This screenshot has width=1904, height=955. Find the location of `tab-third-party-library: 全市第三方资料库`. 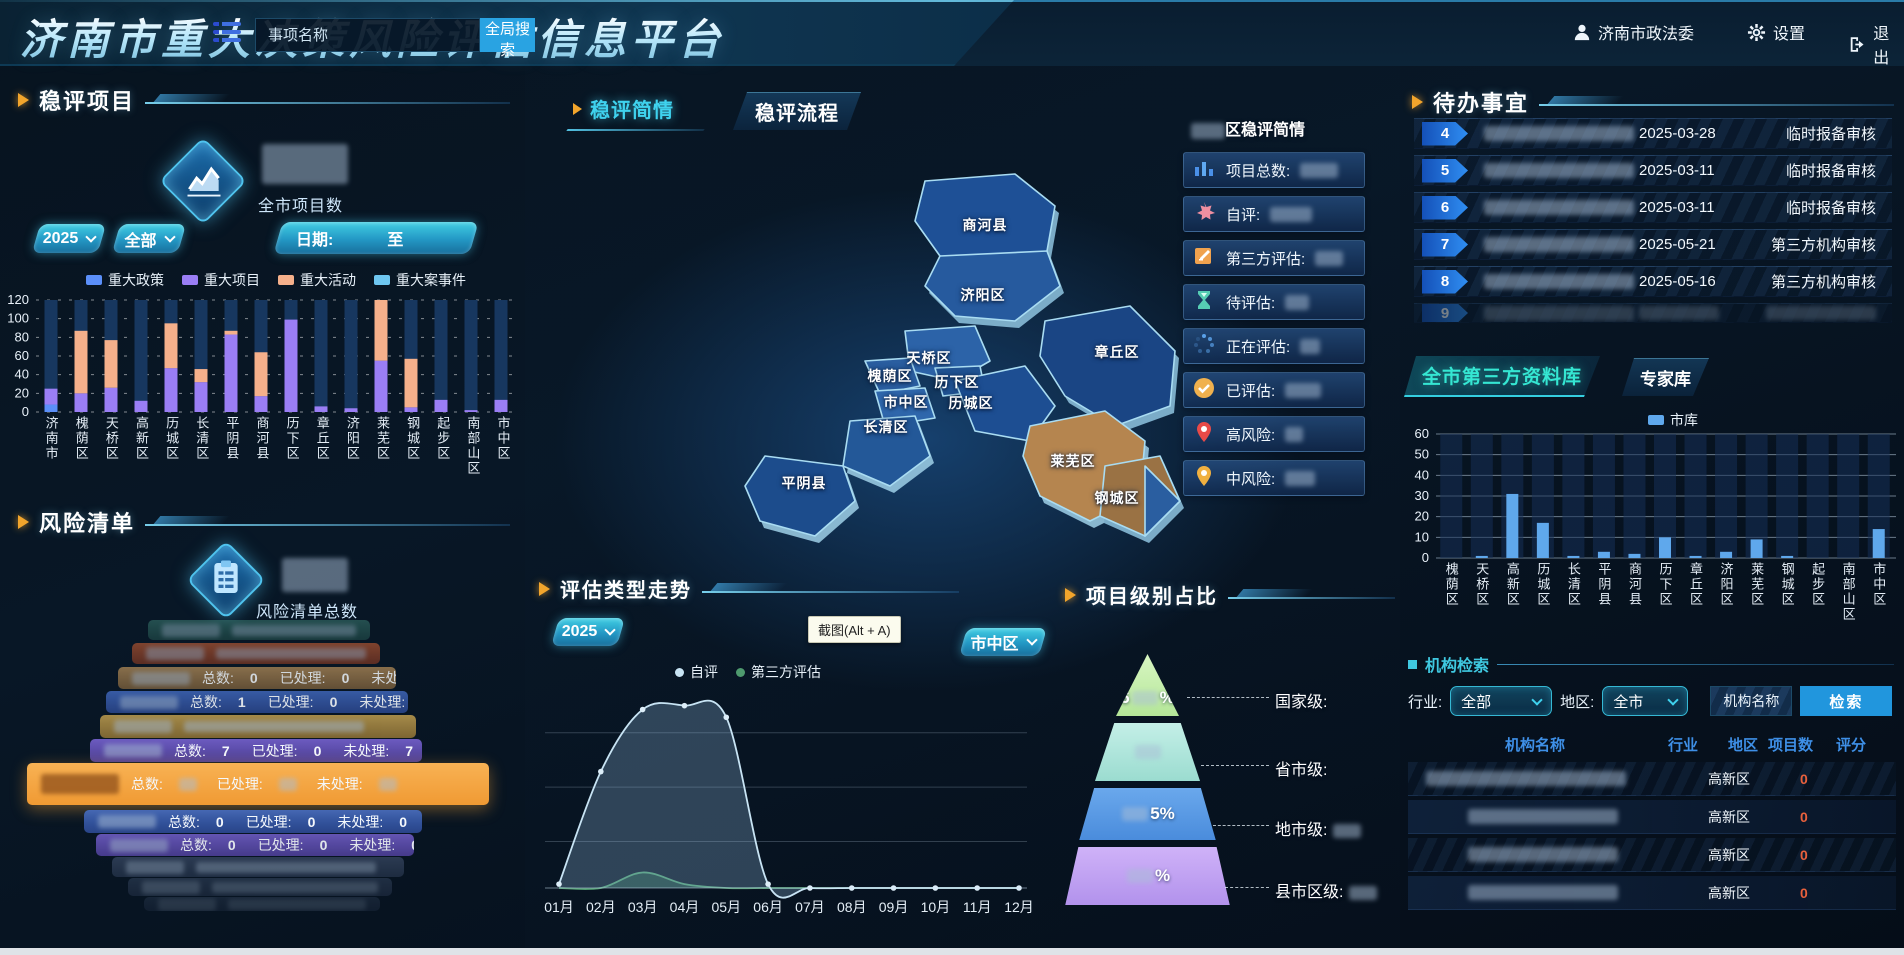

tab-third-party-library: 全市第三方资料库 is located at coordinates (1502, 376).